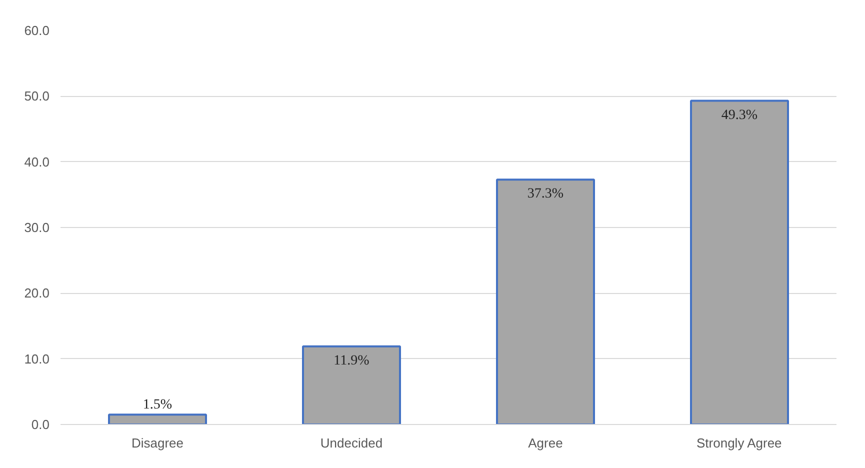 This screenshot has height=468, width=865. I want to click on x-tick-label: Disagree, so click(157, 443).